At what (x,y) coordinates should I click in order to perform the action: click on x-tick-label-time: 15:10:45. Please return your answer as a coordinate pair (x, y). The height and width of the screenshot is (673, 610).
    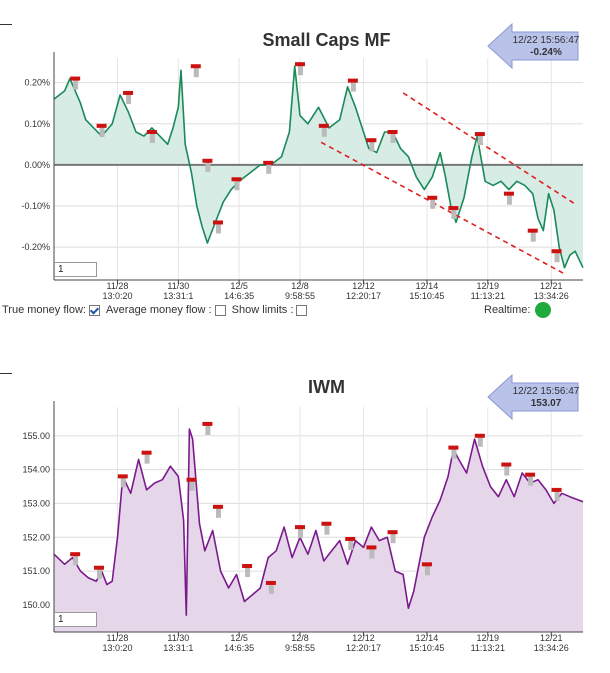
    Looking at the image, I should click on (426, 295).